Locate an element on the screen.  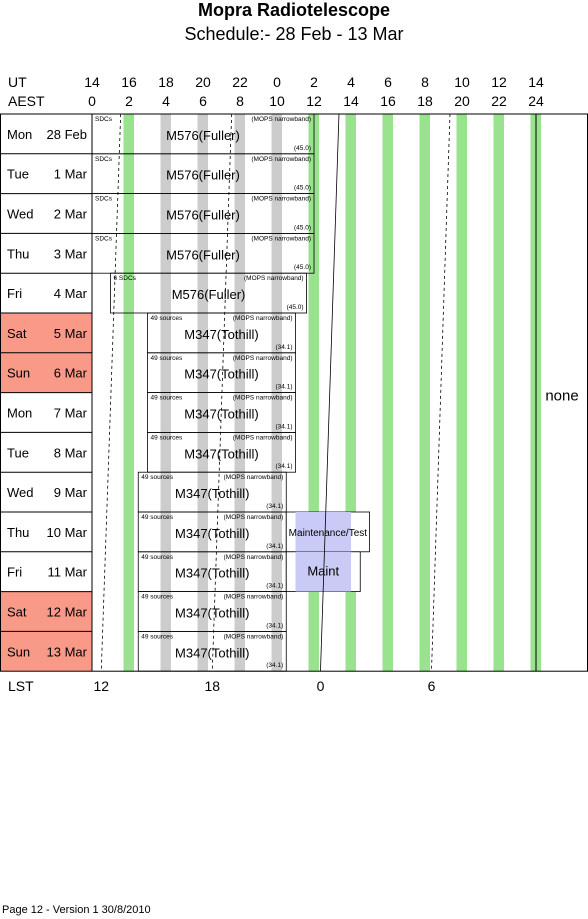
ut-tick-label: 8 is located at coordinates (425, 82).